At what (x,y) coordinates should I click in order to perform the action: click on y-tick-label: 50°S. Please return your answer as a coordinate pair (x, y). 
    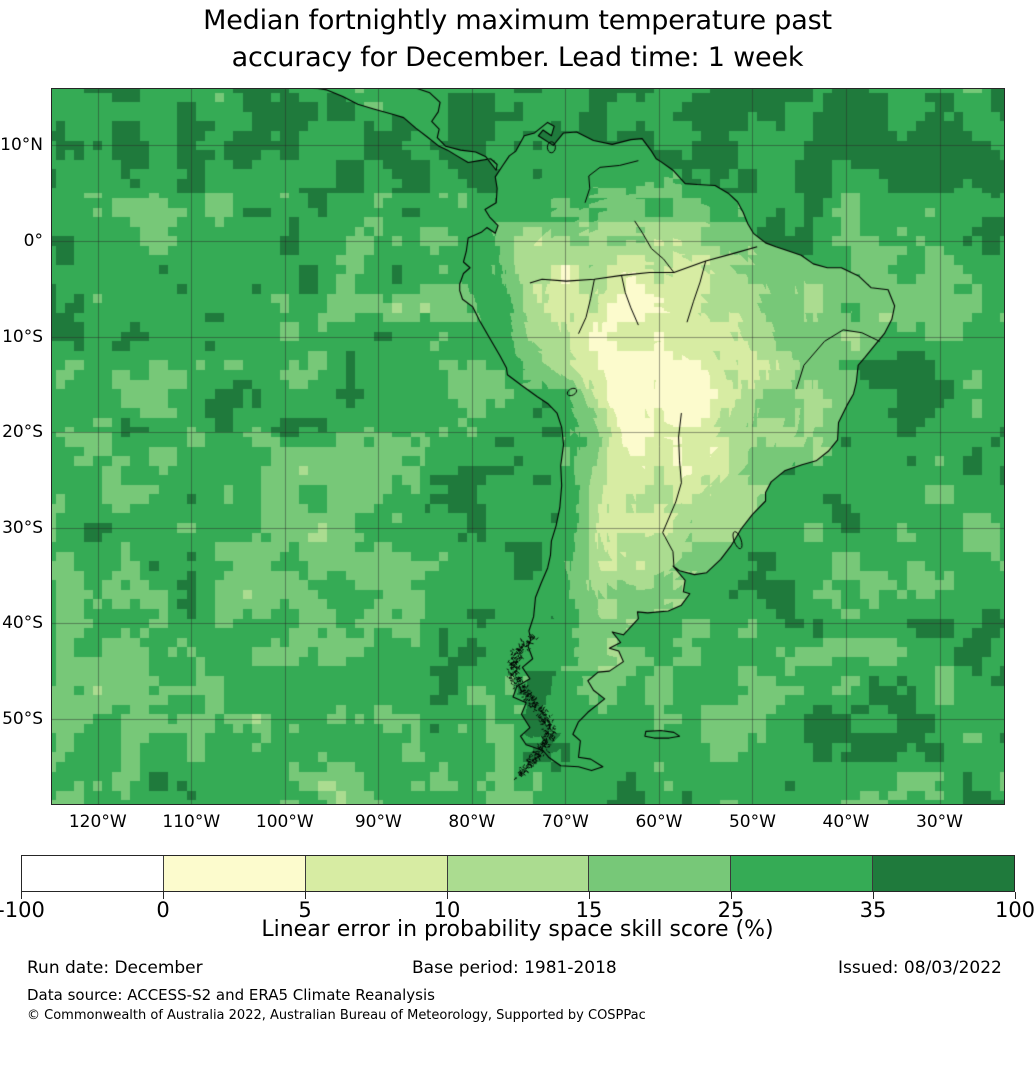
    Looking at the image, I should click on (22, 718).